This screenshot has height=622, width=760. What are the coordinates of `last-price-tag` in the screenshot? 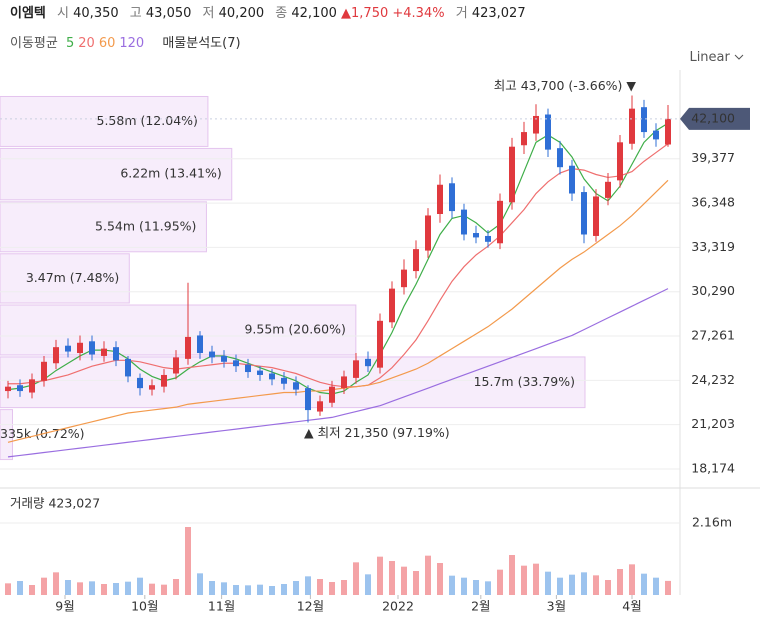 It's located at (715, 118).